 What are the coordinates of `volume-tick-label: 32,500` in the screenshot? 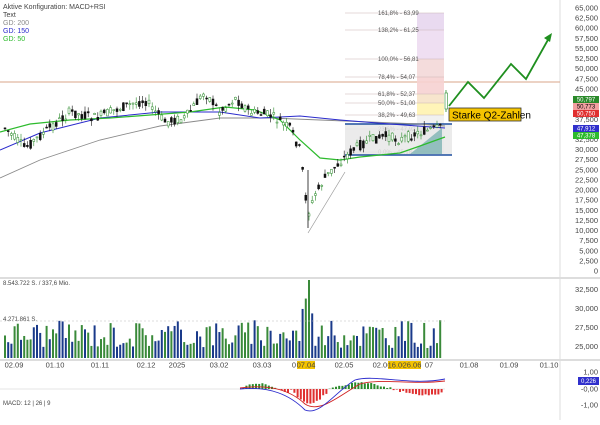 It's located at (586, 289).